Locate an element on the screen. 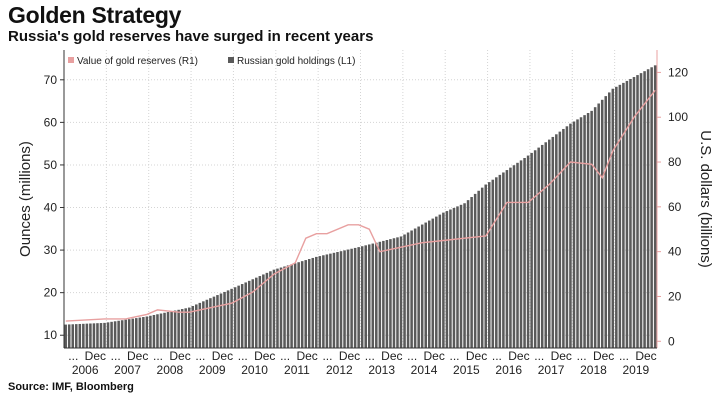 This screenshot has height=401, width=715. x-year-label: 2019 is located at coordinates (635, 370).